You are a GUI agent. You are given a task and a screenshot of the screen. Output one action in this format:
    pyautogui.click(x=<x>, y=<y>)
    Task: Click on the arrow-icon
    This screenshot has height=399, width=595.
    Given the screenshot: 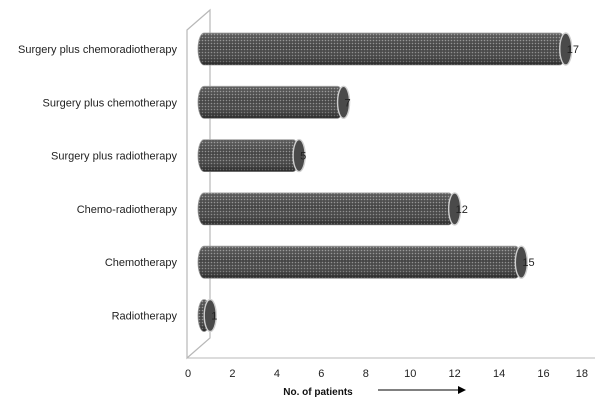 What is the action you would take?
    pyautogui.click(x=422, y=390)
    